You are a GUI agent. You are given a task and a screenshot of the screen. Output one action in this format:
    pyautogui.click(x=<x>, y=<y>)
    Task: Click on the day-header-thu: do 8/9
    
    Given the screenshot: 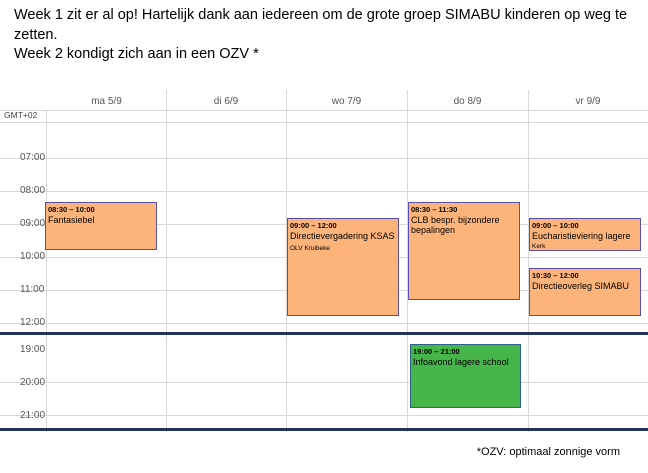 What is the action you would take?
    pyautogui.click(x=467, y=101)
    